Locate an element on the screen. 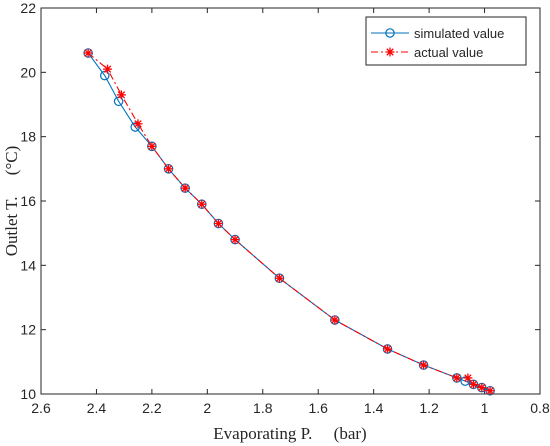 This screenshot has height=446, width=550. x-tick-label: 1.4 is located at coordinates (374, 408).